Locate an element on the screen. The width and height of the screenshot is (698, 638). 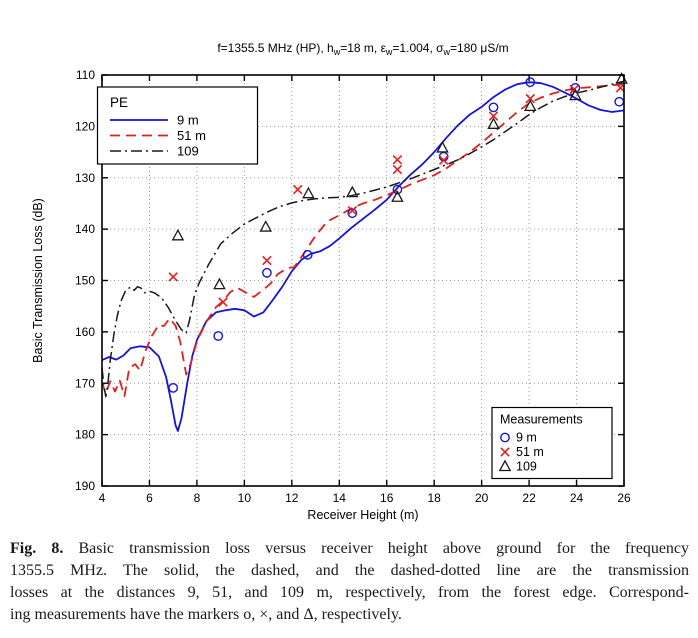
svg-text: 150 is located at coordinates (85, 281).